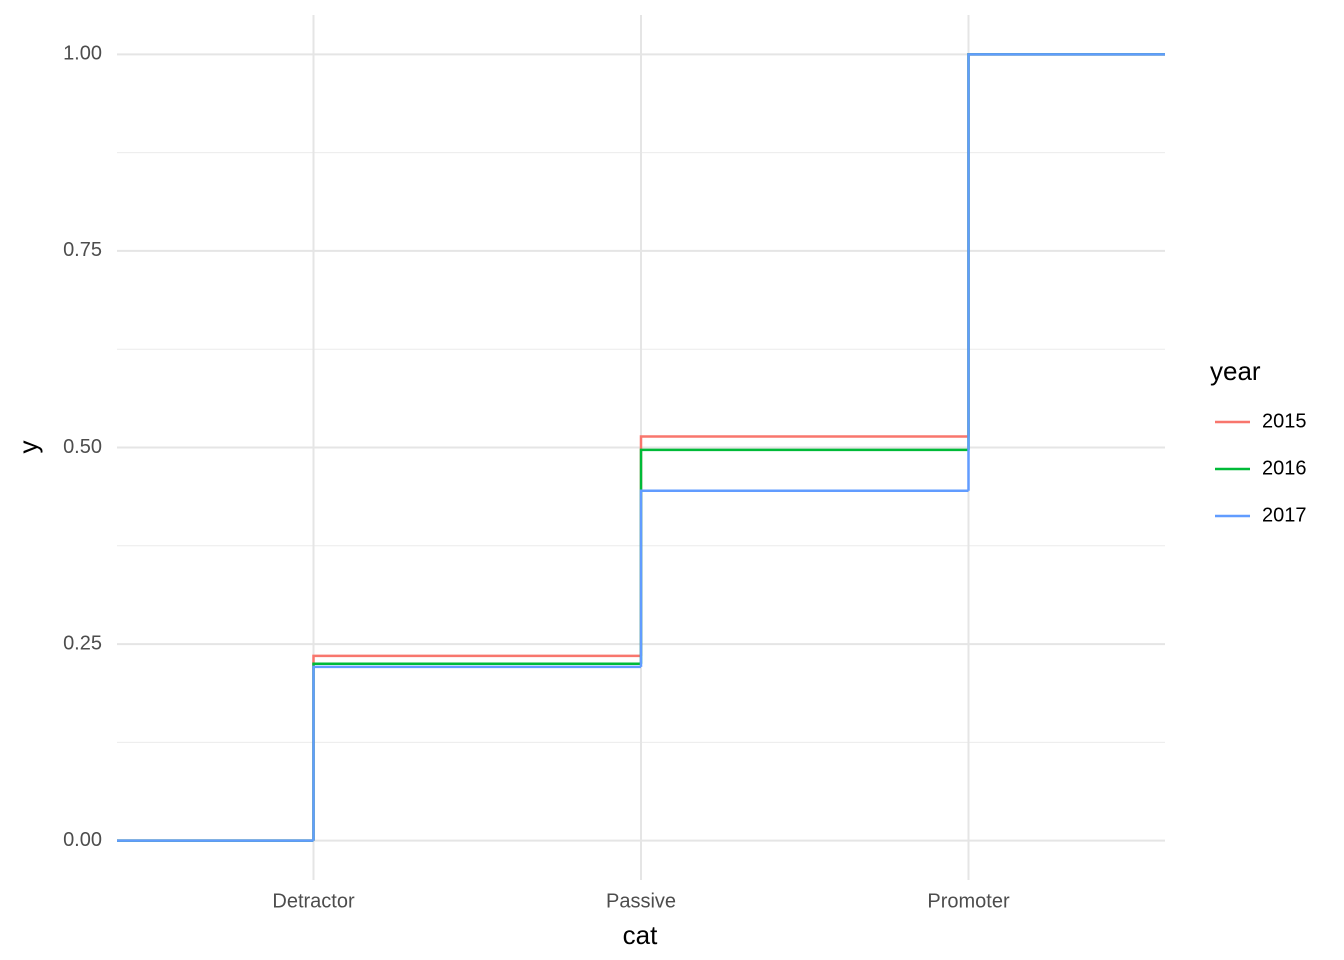  I want to click on y-tick-label: 0.50, so click(82, 447).